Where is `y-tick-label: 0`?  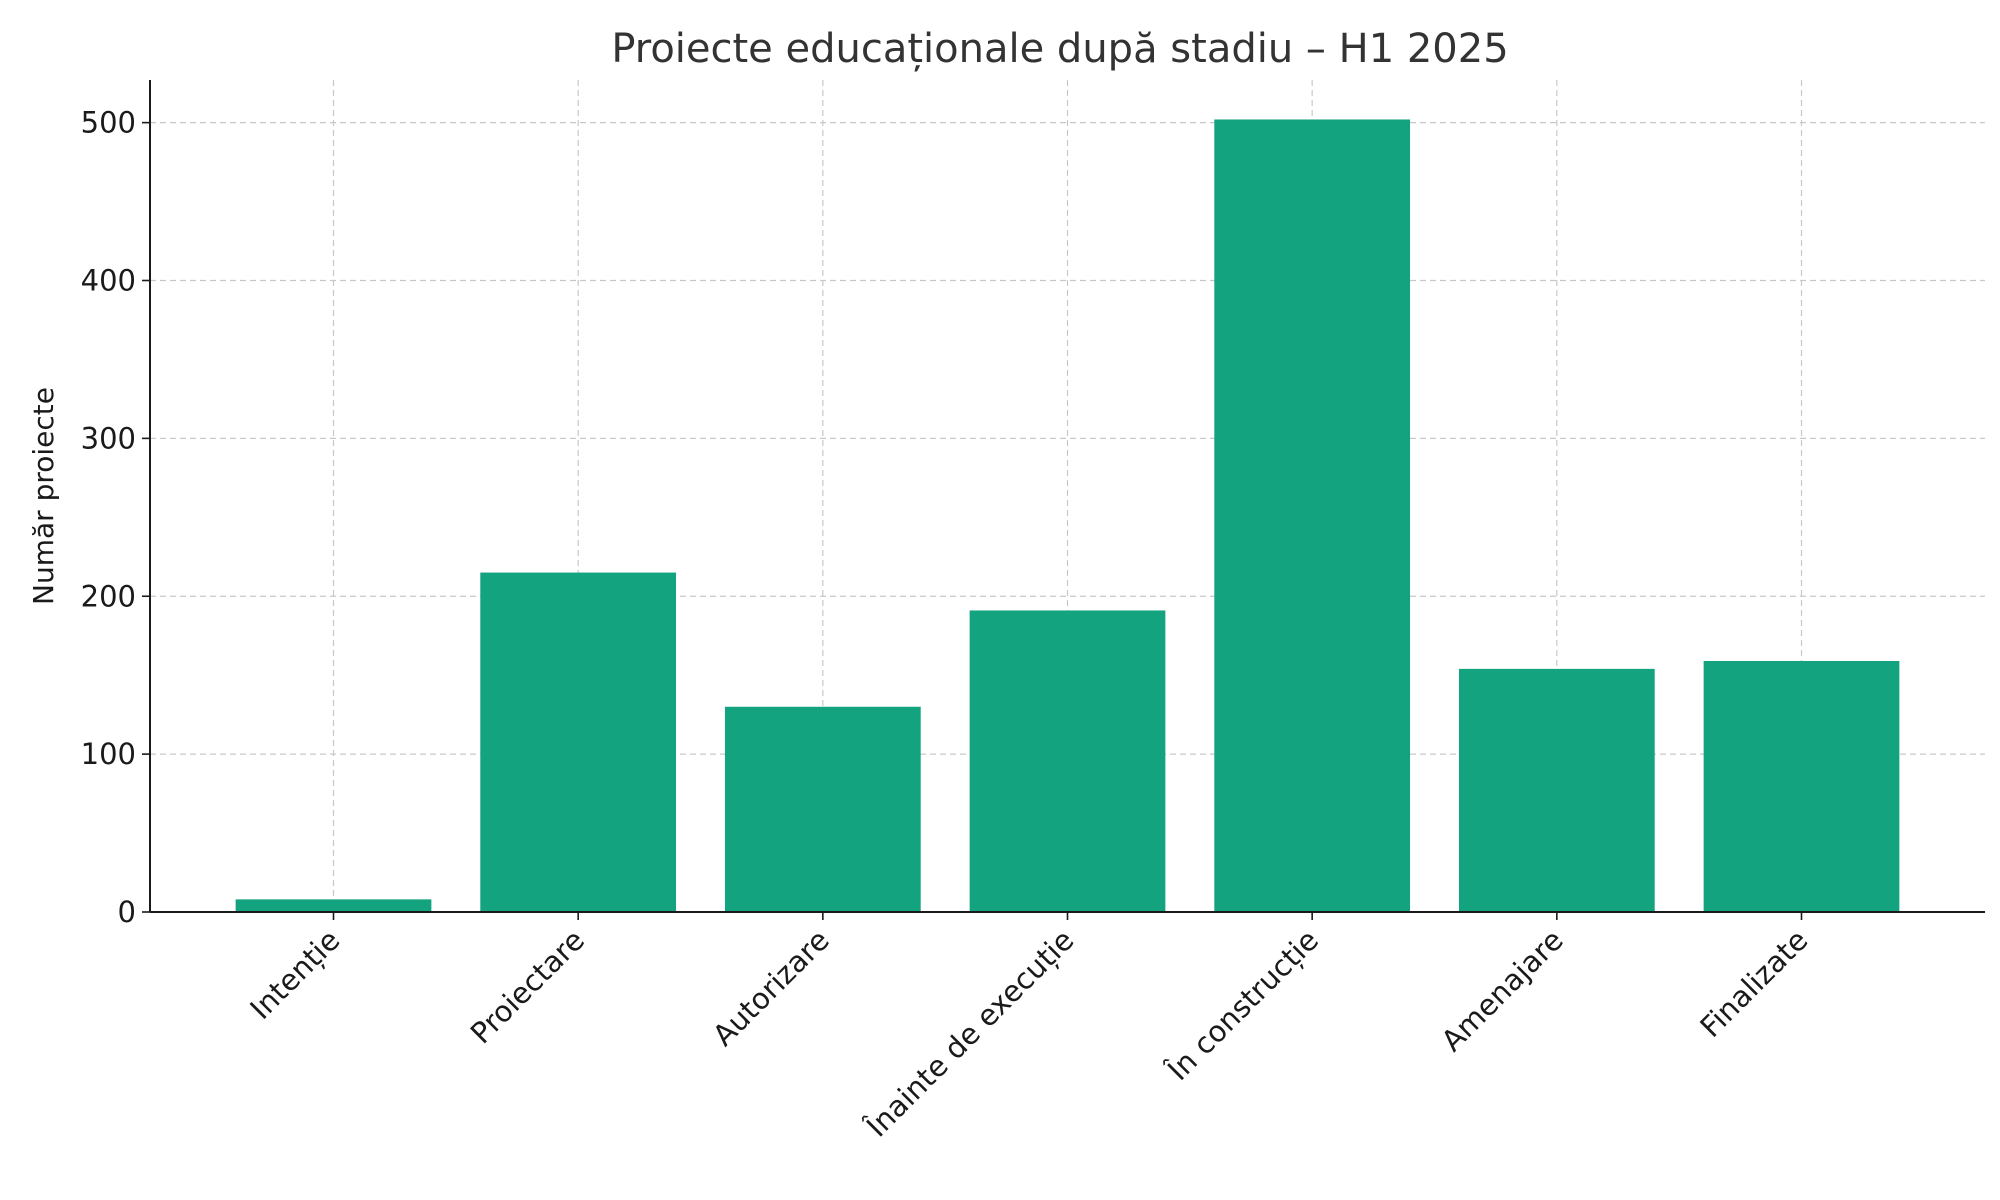 y-tick-label: 0 is located at coordinates (127, 912).